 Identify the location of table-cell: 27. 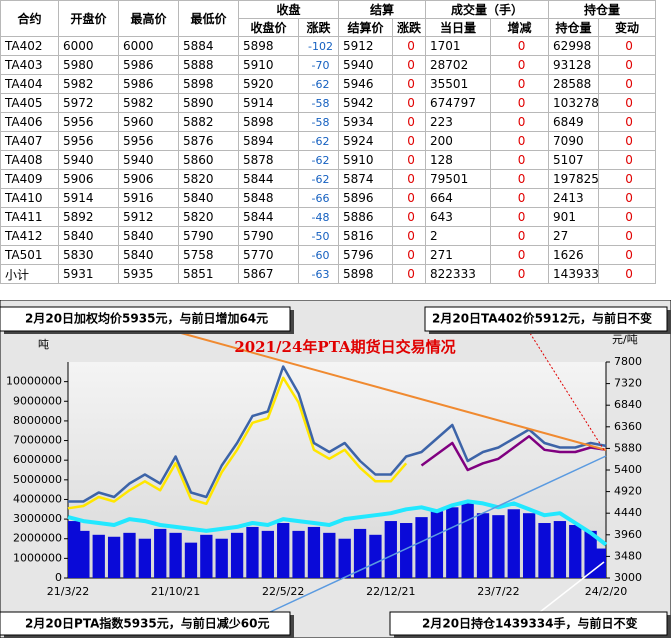
(574, 236).